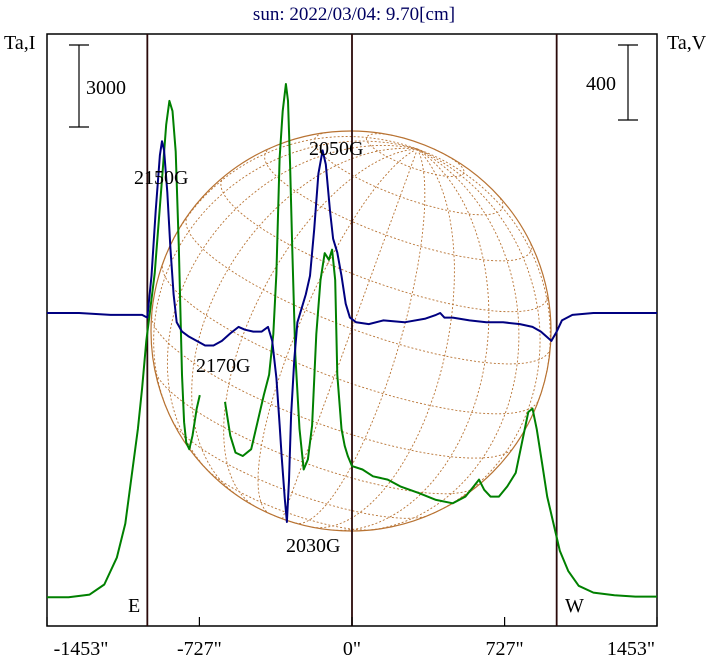  I want to click on annotation-2050g: 2050G, so click(336, 149).